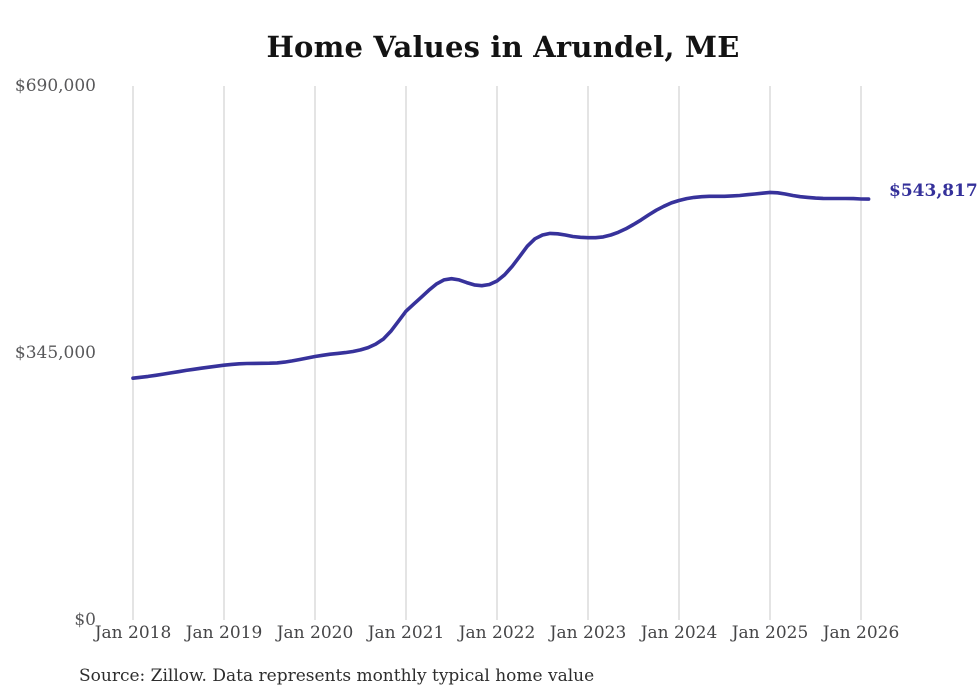 The width and height of the screenshot is (980, 699). Describe the element at coordinates (315, 633) in the screenshot. I see `x-axis-label: Jan 2020` at that location.